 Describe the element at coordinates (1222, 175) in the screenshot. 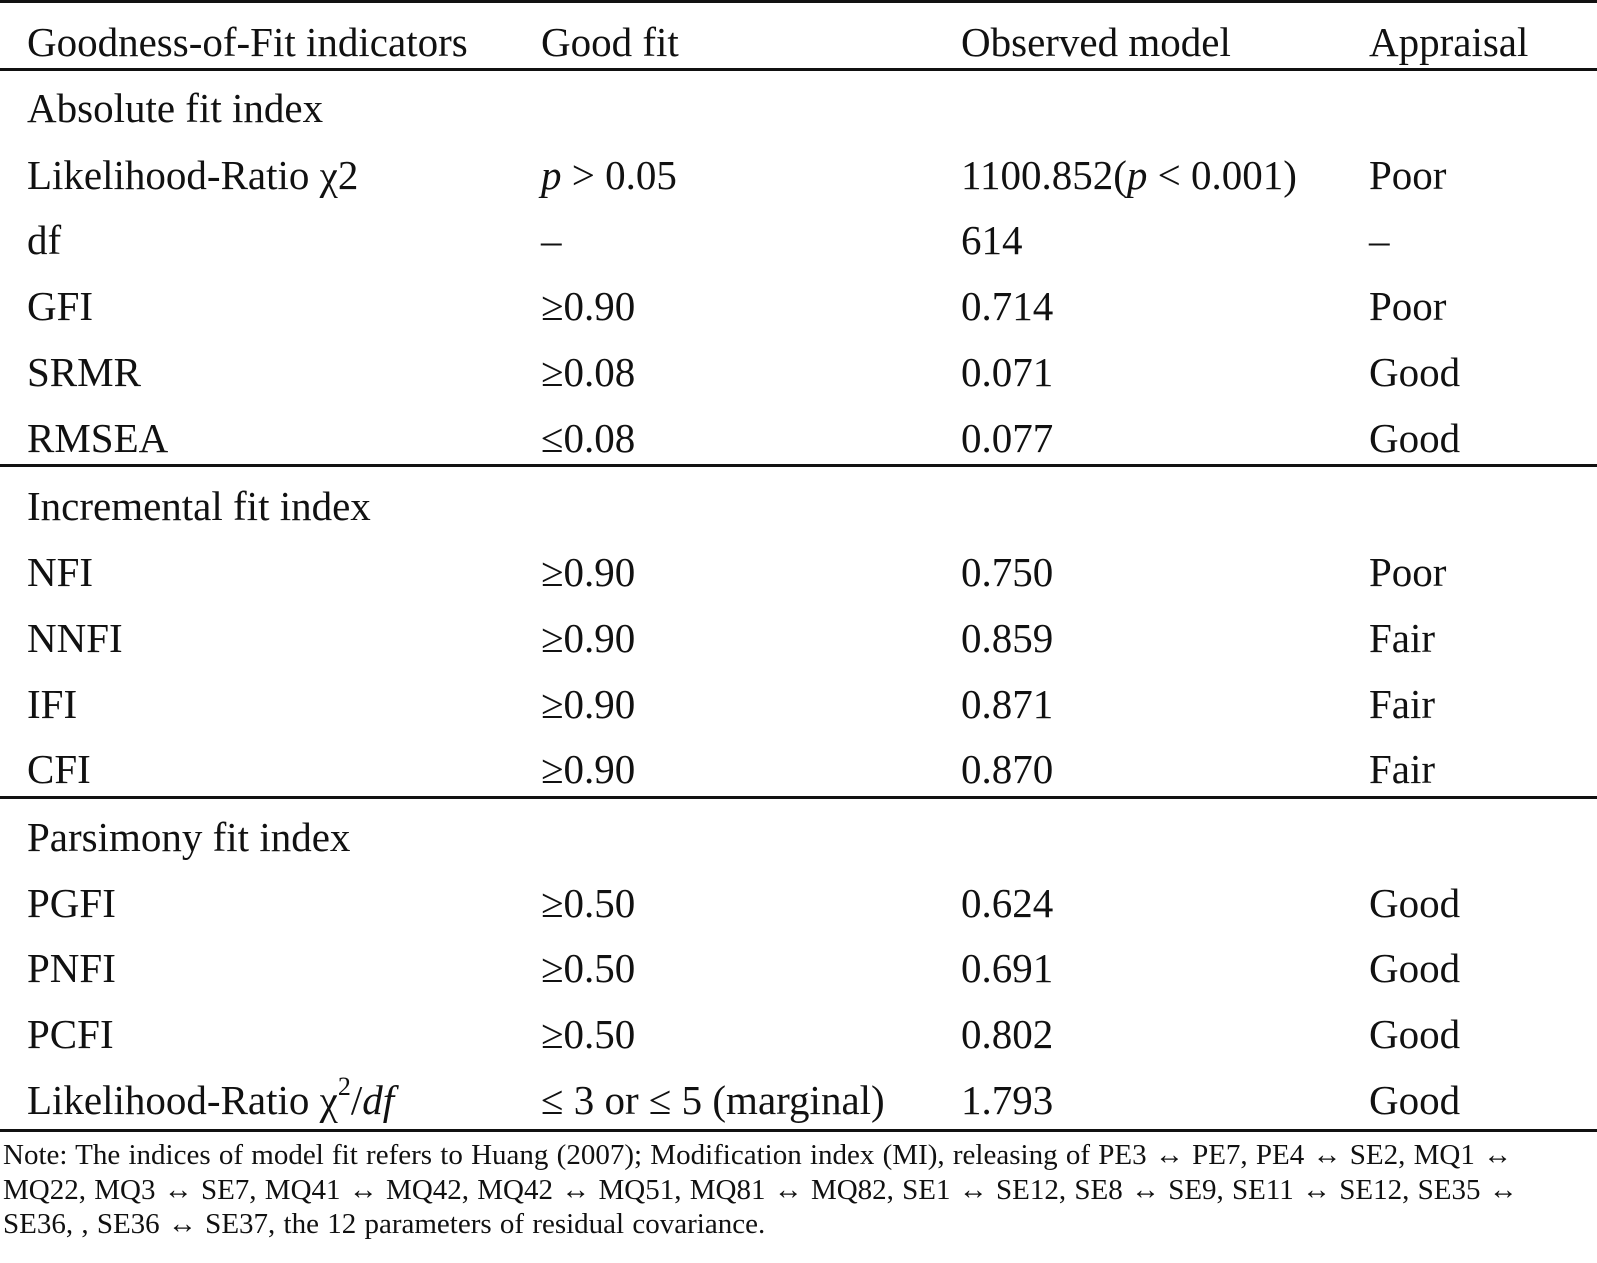

I see `p-value: < 0.001)` at that location.